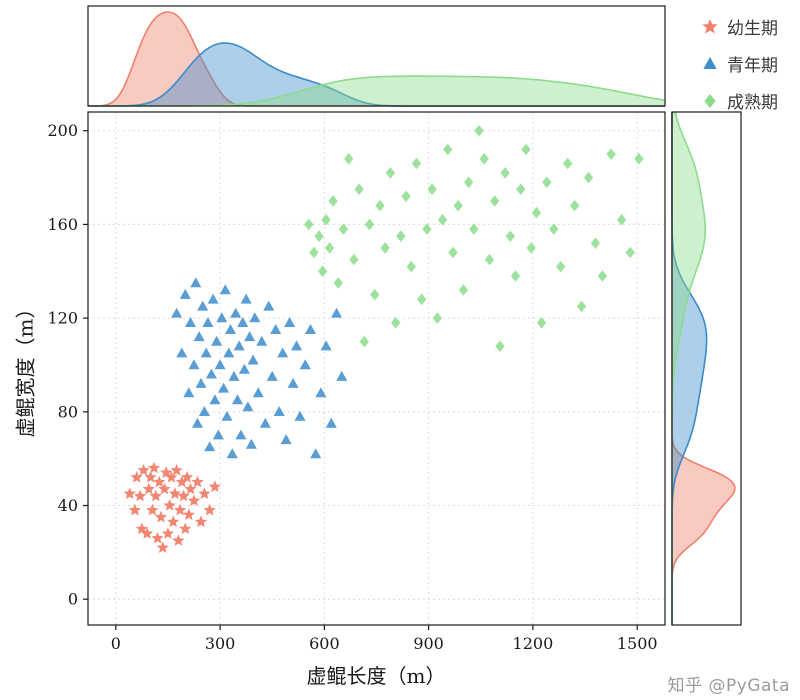 The width and height of the screenshot is (800, 700). Describe the element at coordinates (376, 91) in the screenshot. I see `kde-fill-成熟期` at that location.